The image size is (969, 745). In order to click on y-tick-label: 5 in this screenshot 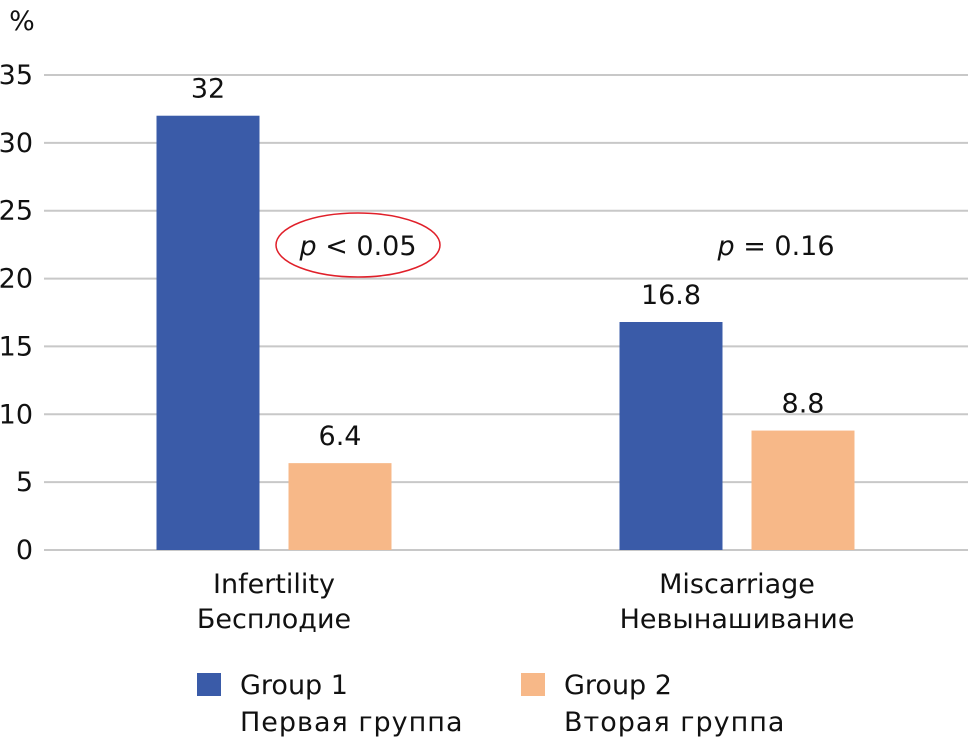, I will do `click(24, 482)`.